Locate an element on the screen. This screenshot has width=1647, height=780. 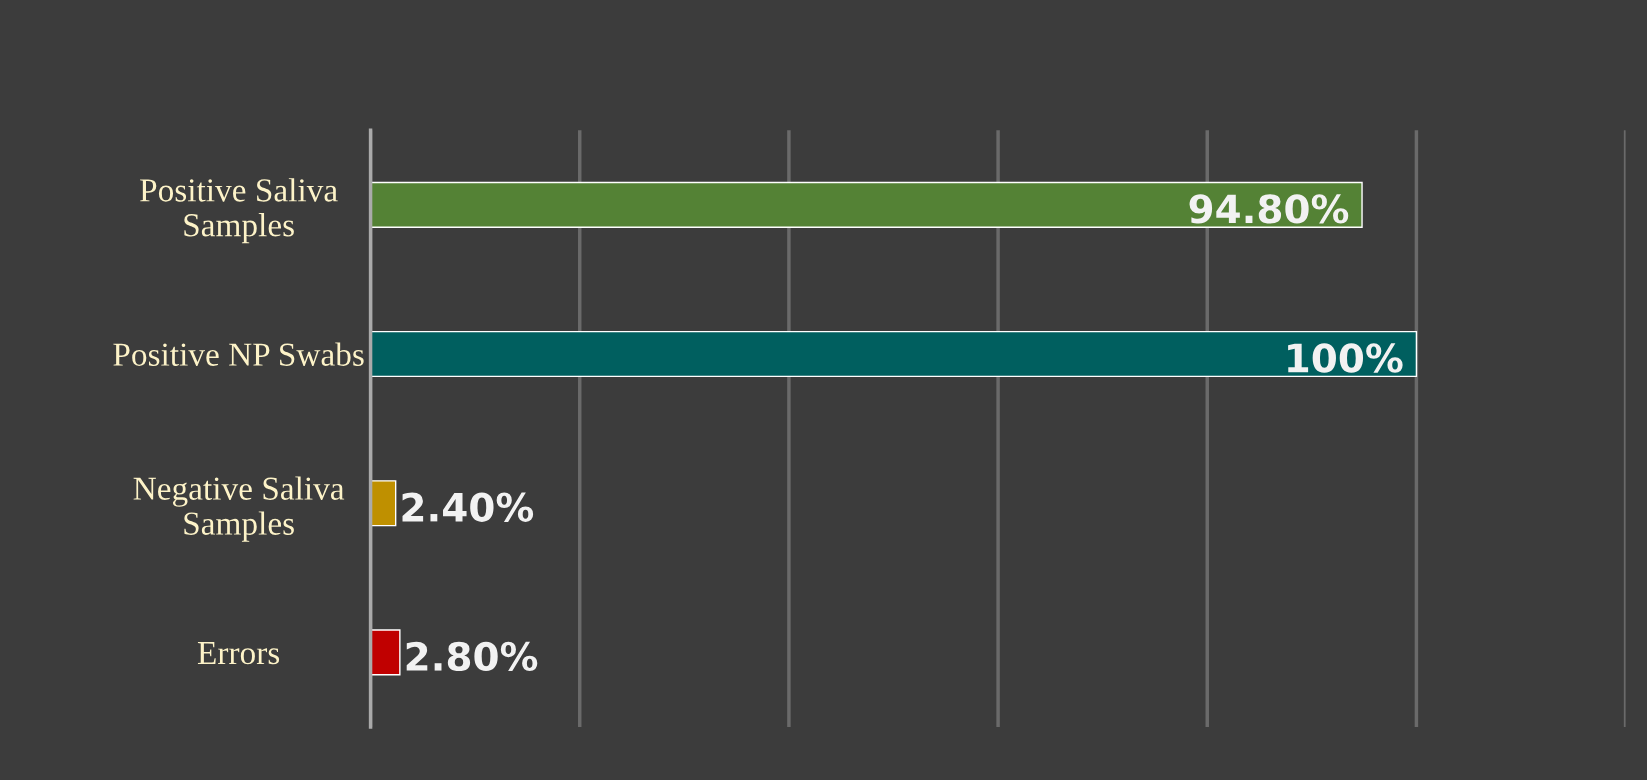
y-tick-label: Negative Saliva Samples is located at coordinates (239, 509).